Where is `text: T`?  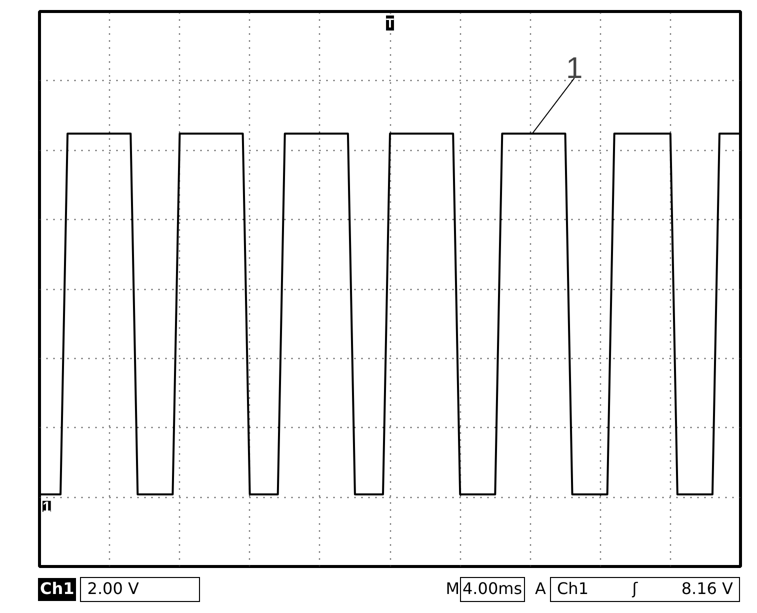
text: T is located at coordinates (390, 23).